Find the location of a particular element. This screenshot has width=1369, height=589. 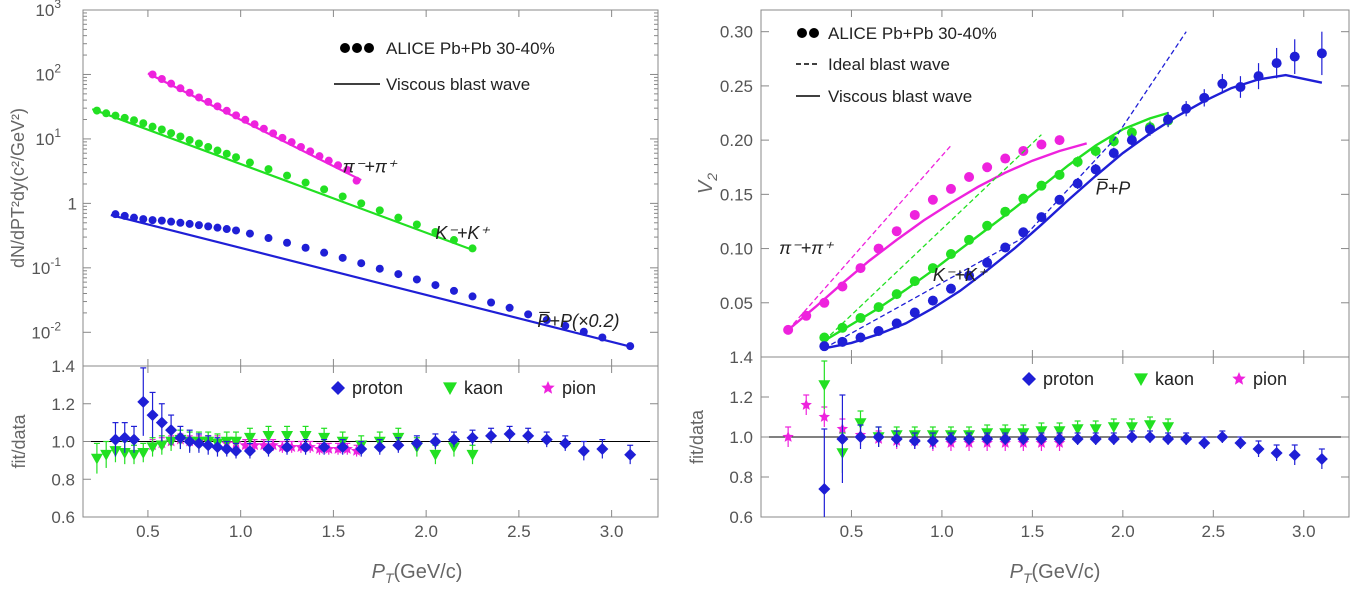

ratio-data is located at coordinates (1055, 438).